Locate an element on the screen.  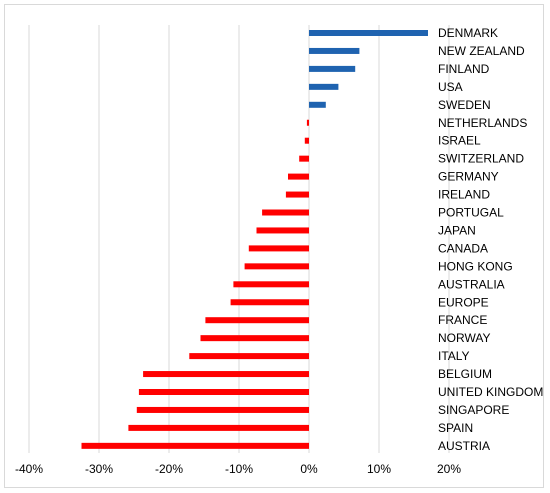
category-label: BELGIUM is located at coordinates (465, 374).